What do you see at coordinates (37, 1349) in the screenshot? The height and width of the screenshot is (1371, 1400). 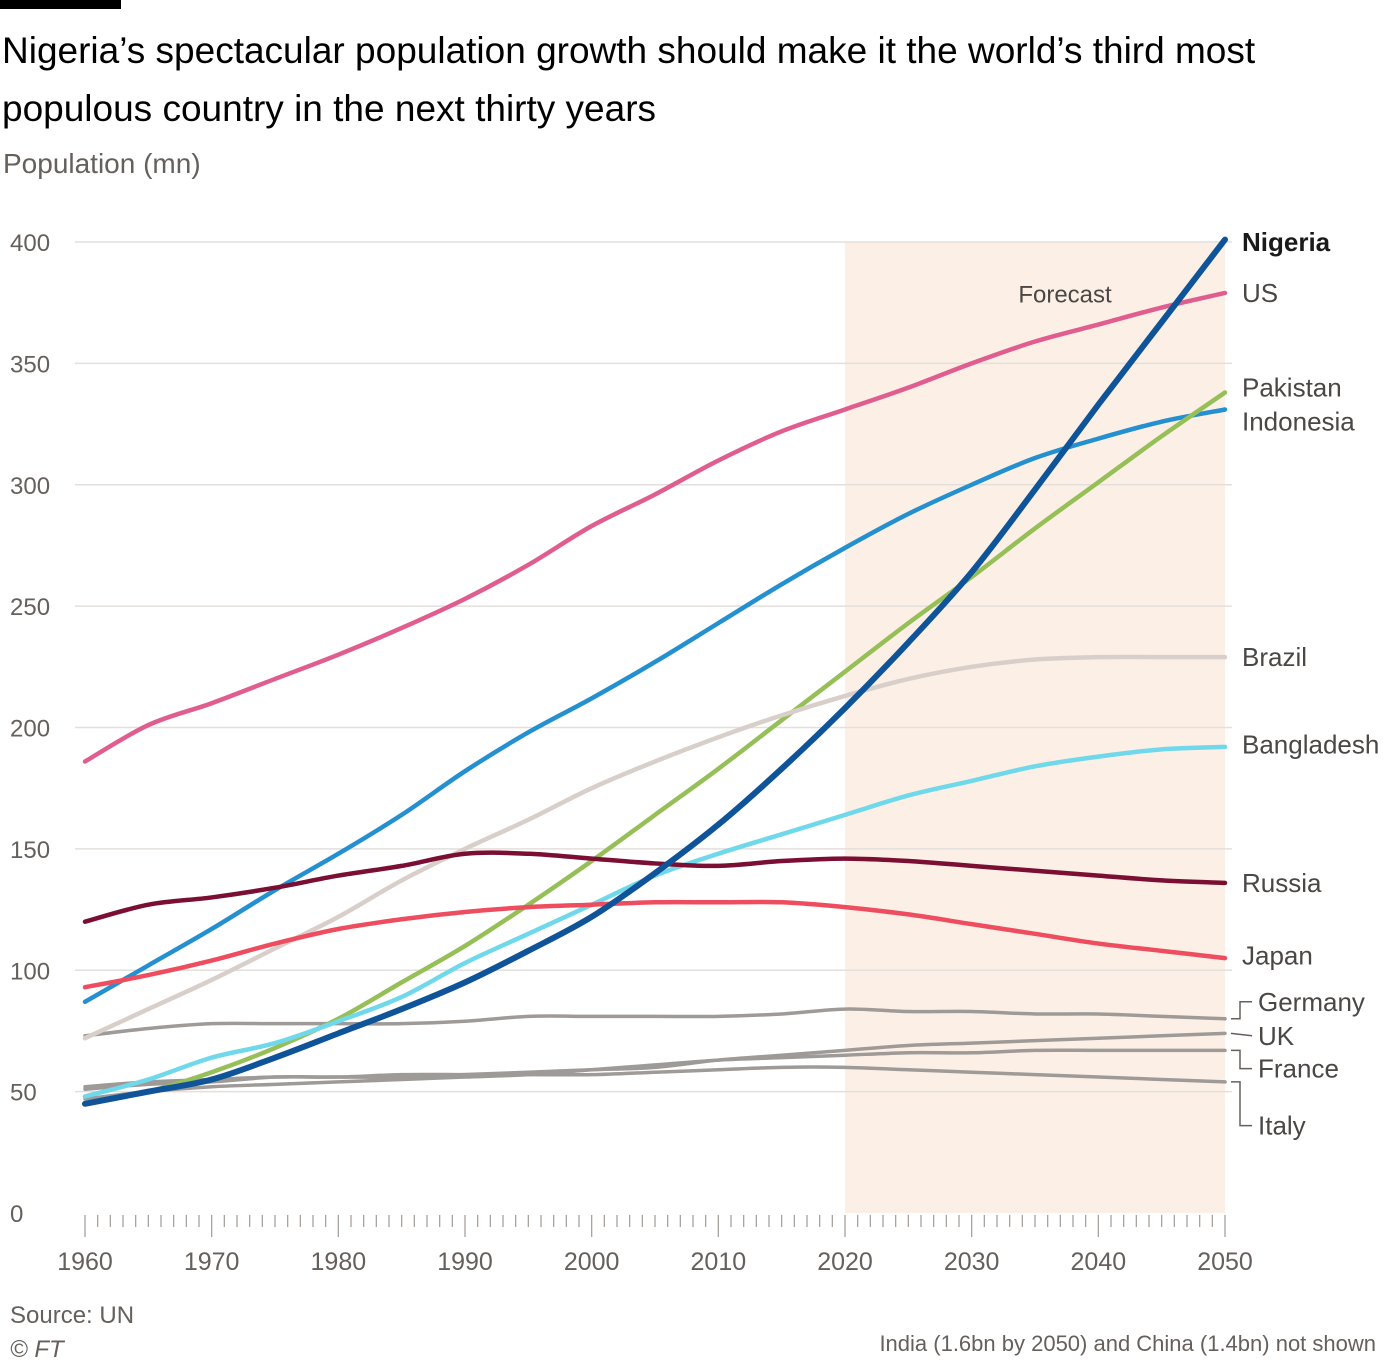 I see `copyright-note: © FT` at bounding box center [37, 1349].